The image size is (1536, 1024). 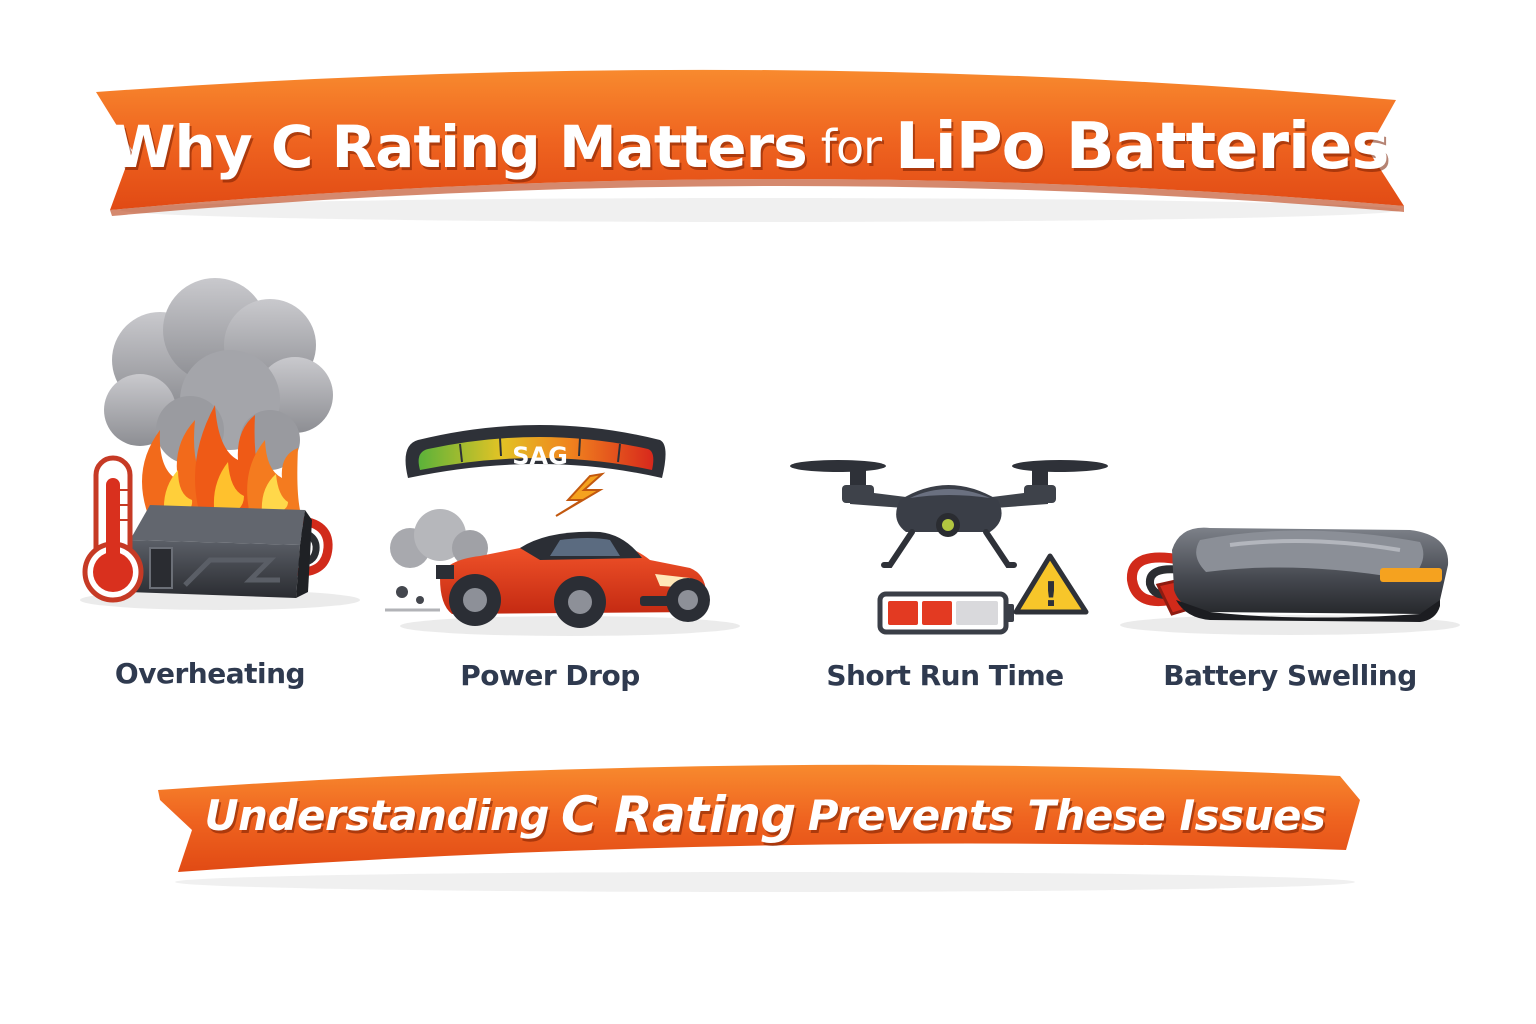 I want to click on page-title: Why C Rating Matters for LiPo Batteries, so click(x=750, y=147).